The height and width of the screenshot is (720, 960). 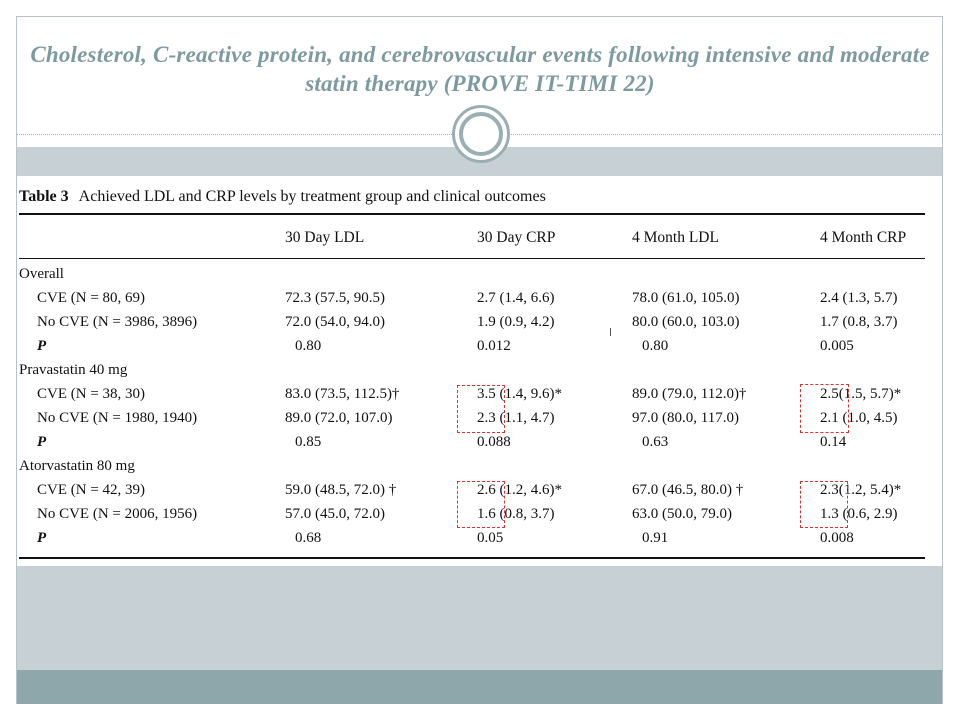 I want to click on table-cell: 0.85, so click(x=308, y=442).